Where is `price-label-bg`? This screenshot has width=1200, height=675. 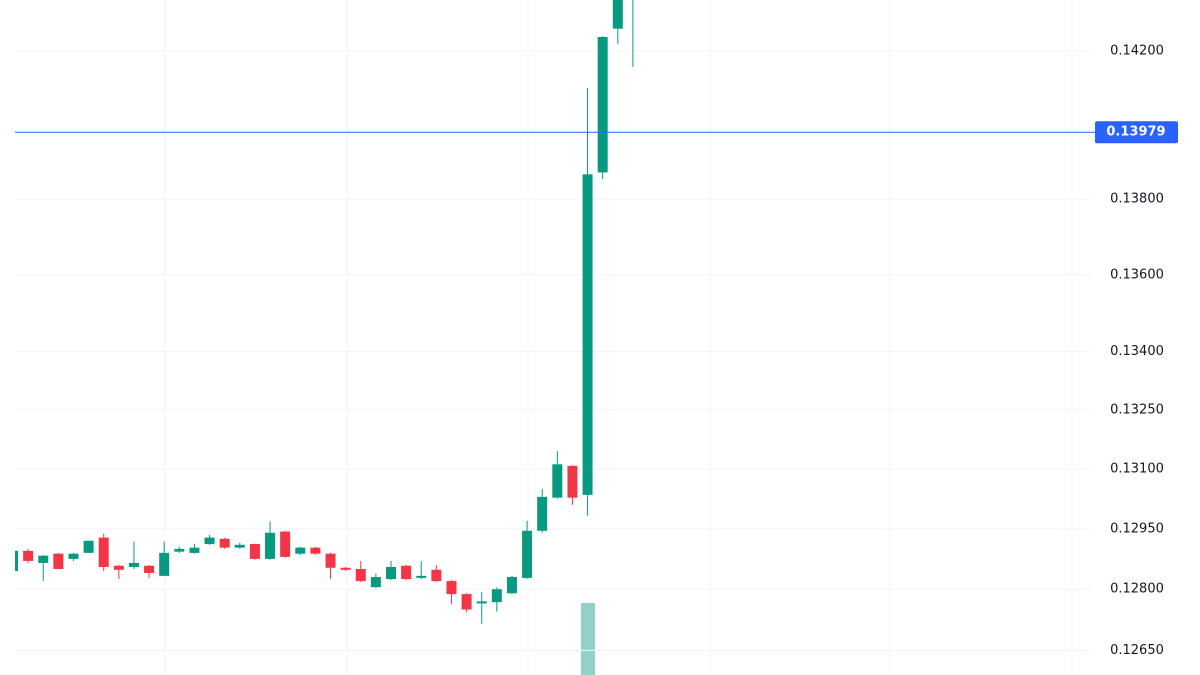
price-label-bg is located at coordinates (1136, 132).